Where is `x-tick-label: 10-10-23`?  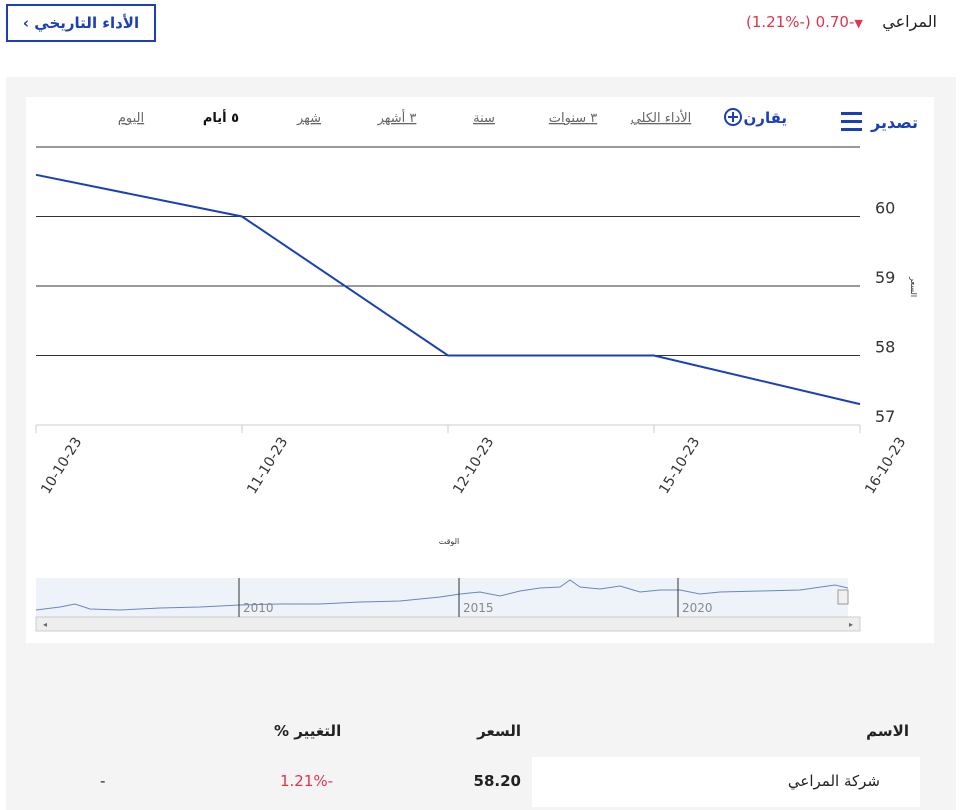
x-tick-label: 10-10-23 is located at coordinates (61, 466).